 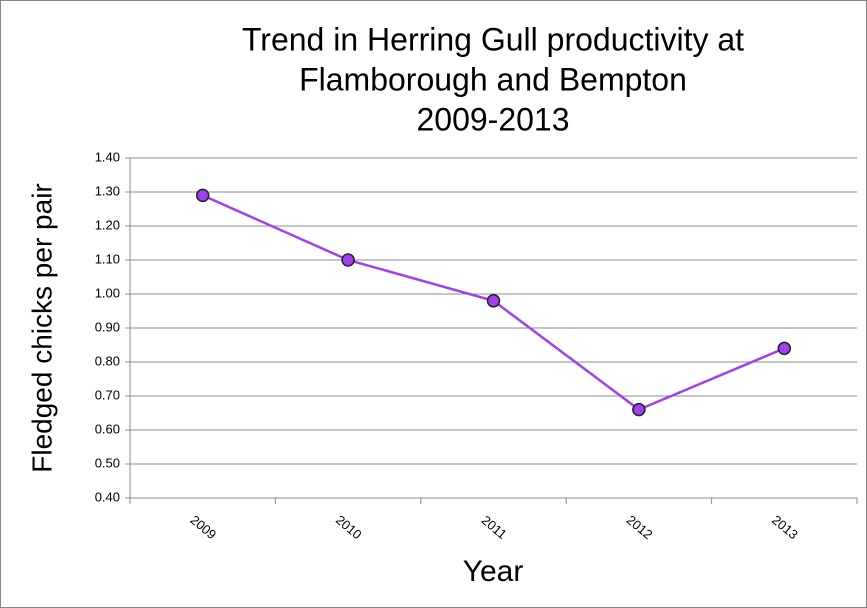 I want to click on chart-title: 2009-2013, so click(x=492, y=119).